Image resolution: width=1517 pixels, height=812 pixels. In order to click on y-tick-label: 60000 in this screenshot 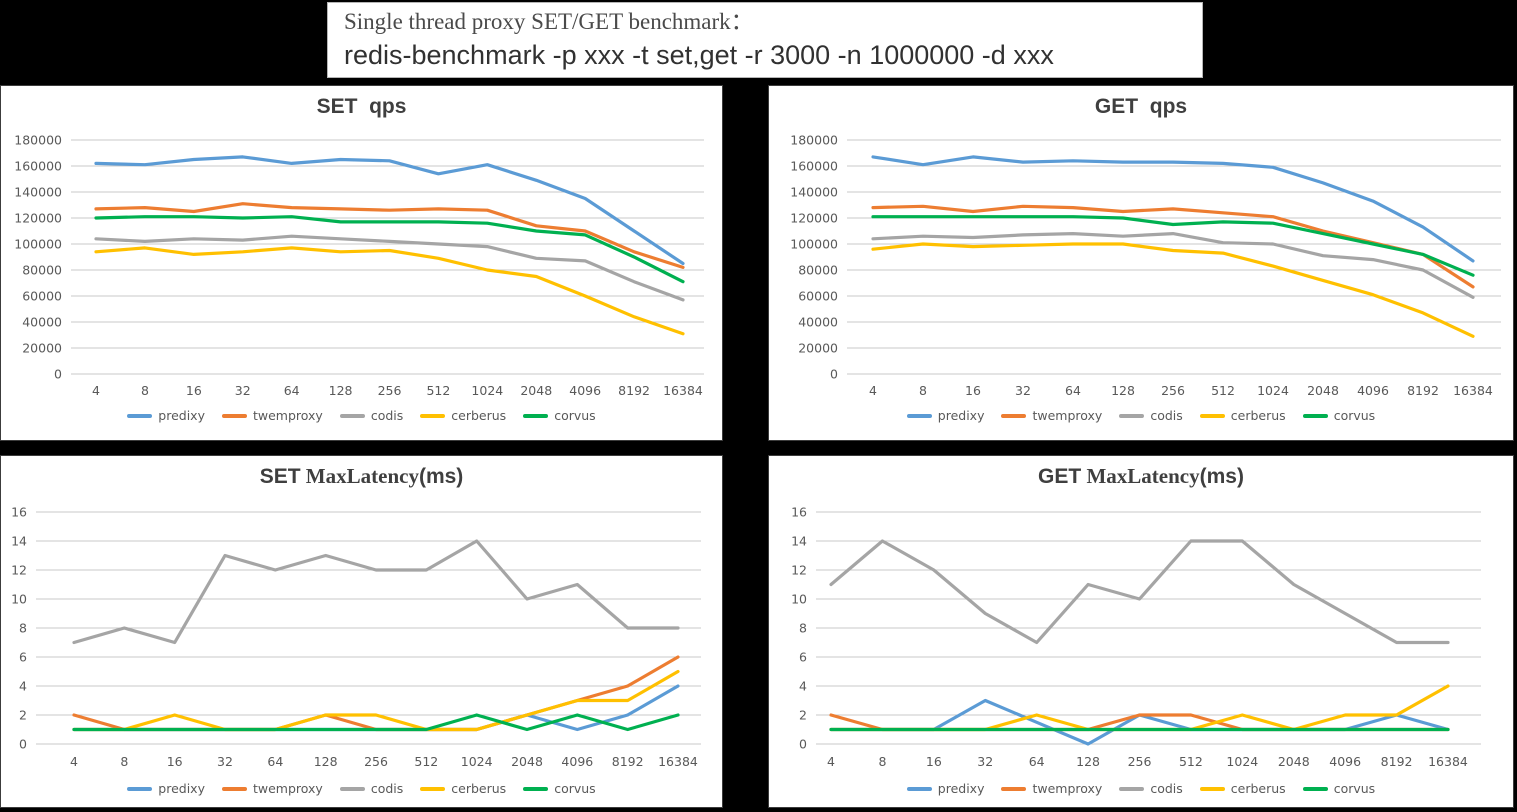, I will do `click(818, 296)`.